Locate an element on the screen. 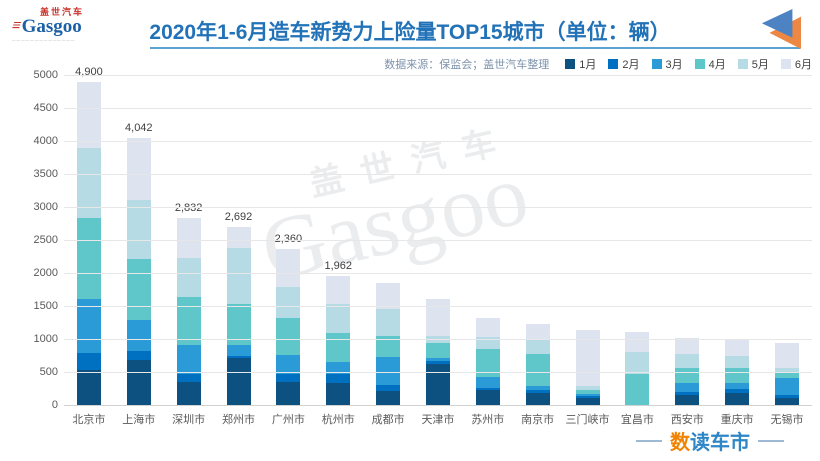 Image resolution: width=820 pixels, height=461 pixels. legend-label: 6月 is located at coordinates (803, 65).